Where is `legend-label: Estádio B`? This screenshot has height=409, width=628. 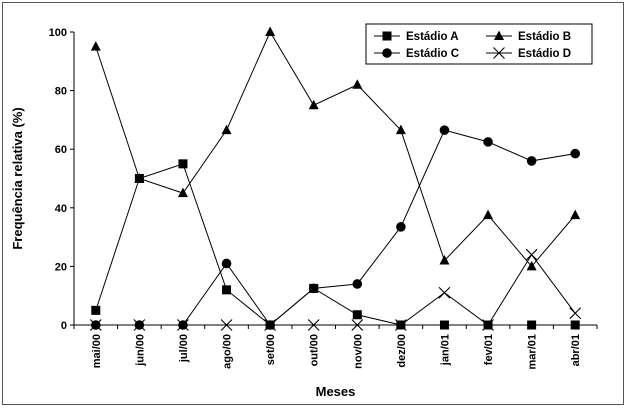 legend-label: Estádio B is located at coordinates (544, 37).